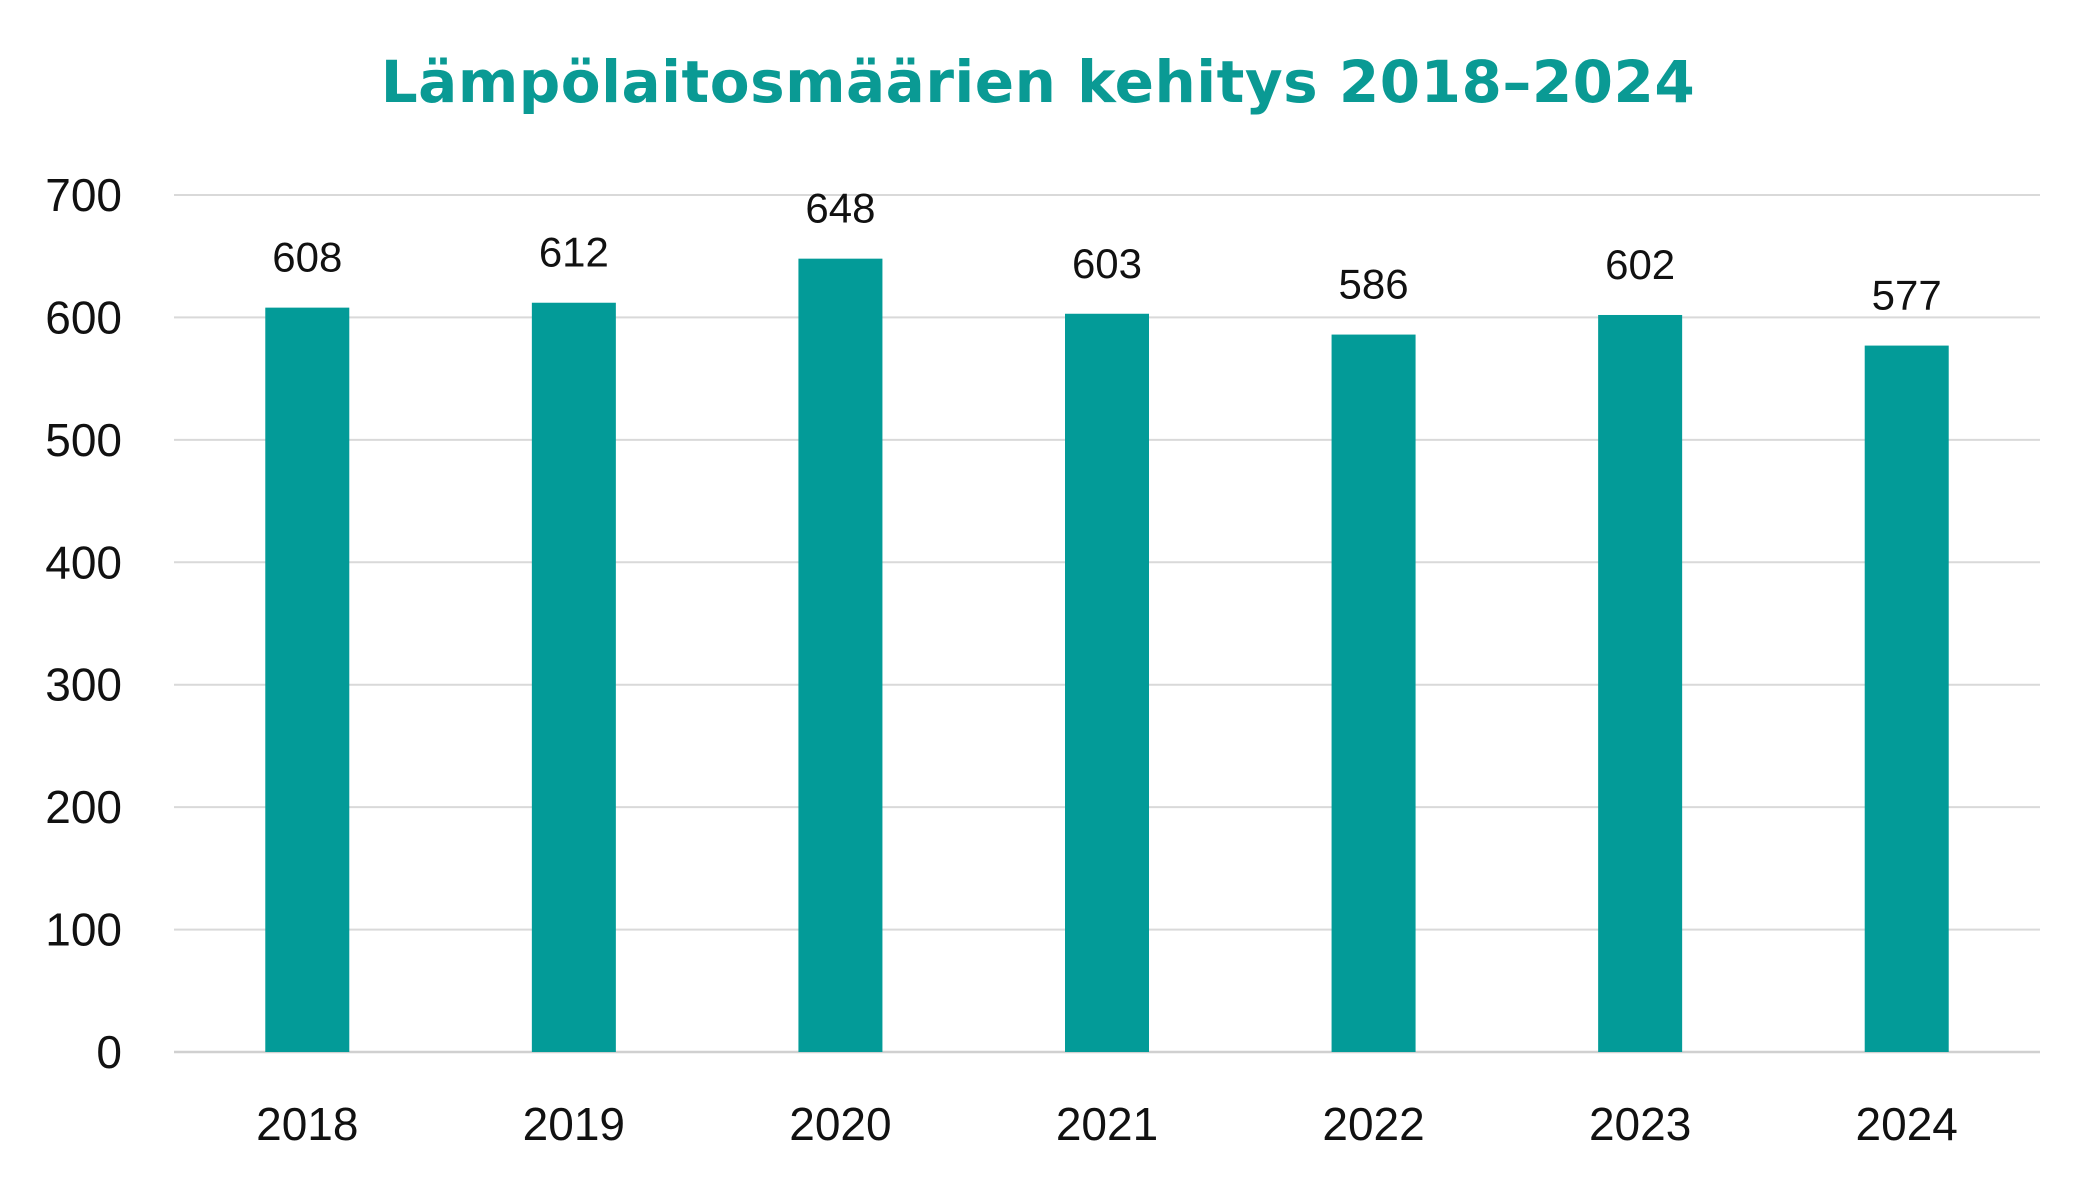  What do you see at coordinates (83, 807) in the screenshot?
I see `y-tick-label: 200` at bounding box center [83, 807].